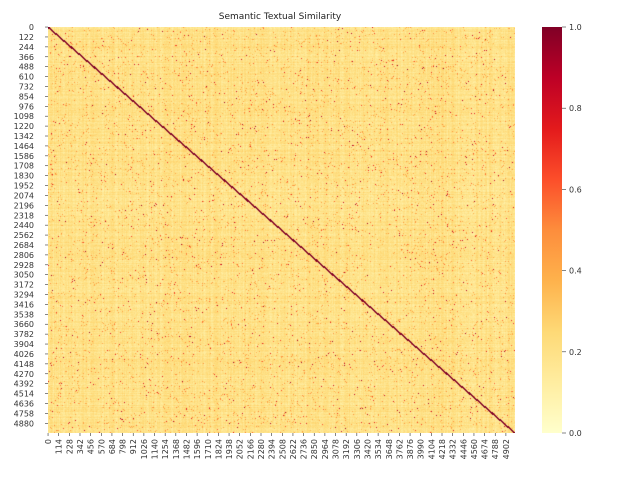 The image size is (640, 480). I want to click on y-tick-label: 3050, so click(24, 275).